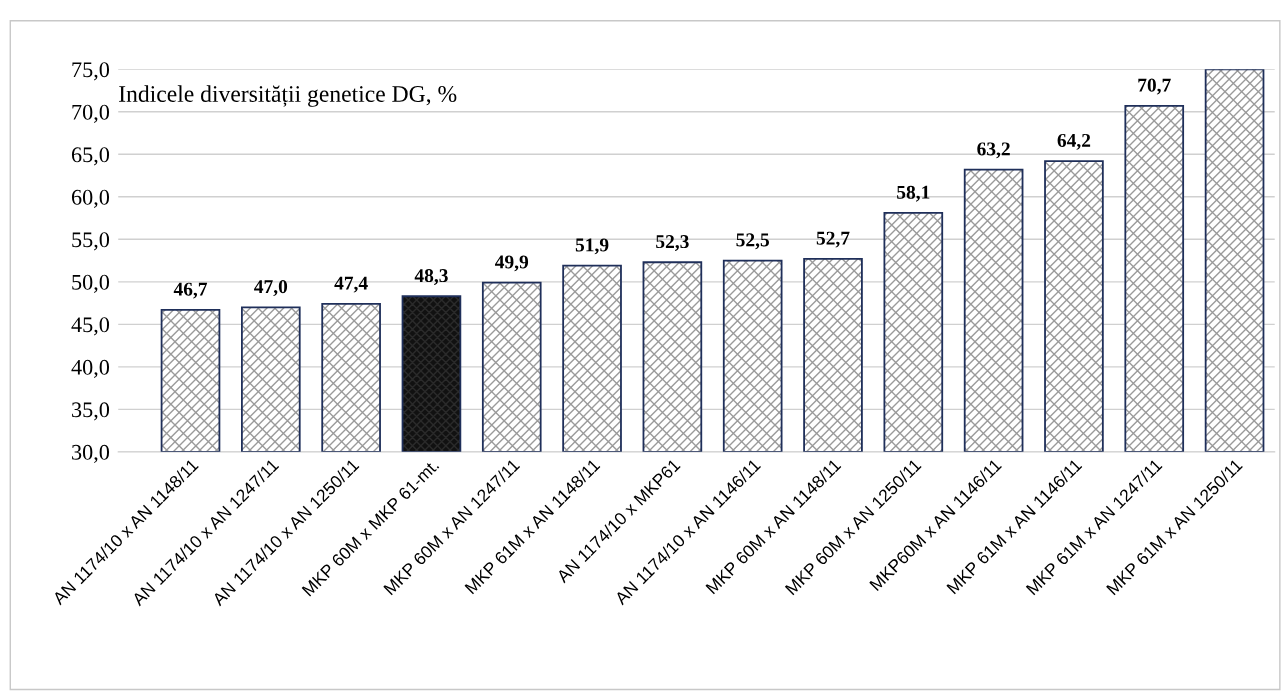 This screenshot has width=1285, height=693. What do you see at coordinates (91, 241) in the screenshot?
I see `y-tick-label: 55,0` at bounding box center [91, 241].